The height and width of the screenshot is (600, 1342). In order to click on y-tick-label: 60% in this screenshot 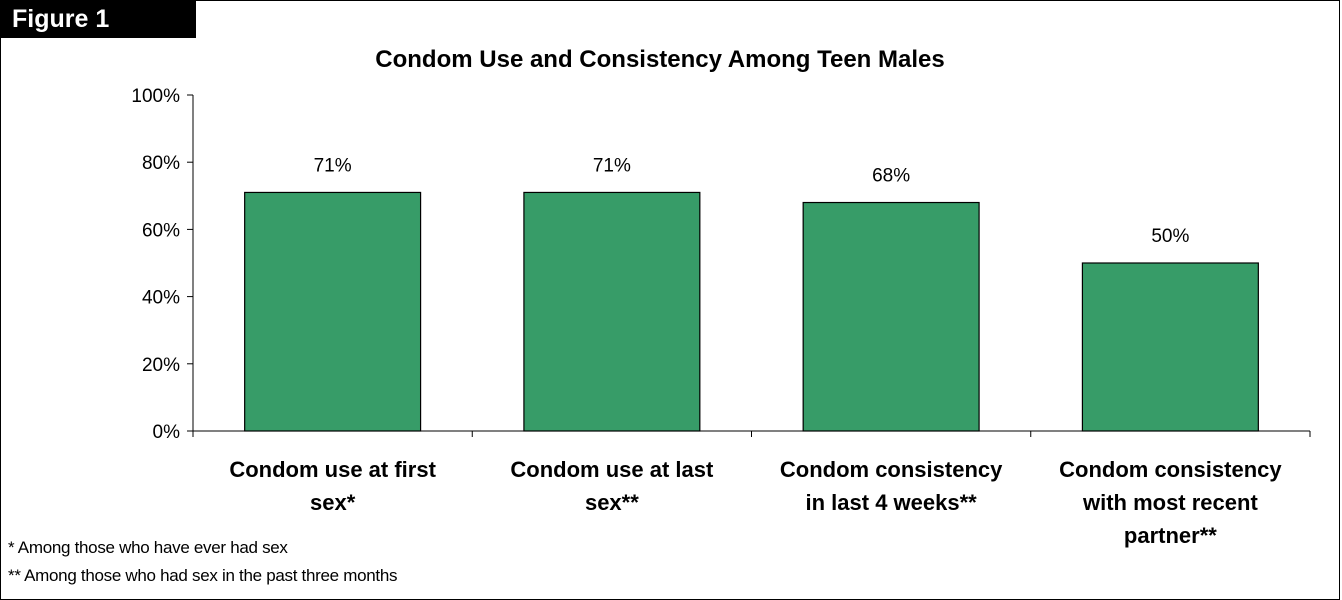, I will do `click(161, 230)`.